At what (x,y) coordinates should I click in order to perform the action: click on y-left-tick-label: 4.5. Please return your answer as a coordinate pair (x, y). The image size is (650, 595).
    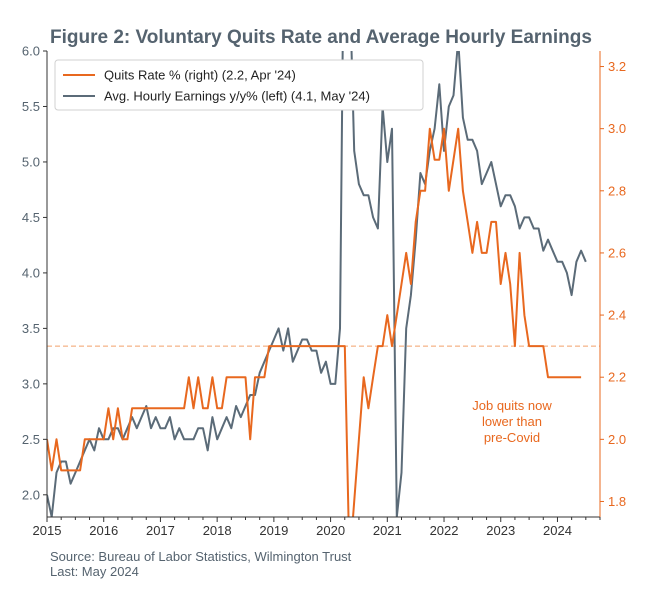
    Looking at the image, I should click on (31, 217).